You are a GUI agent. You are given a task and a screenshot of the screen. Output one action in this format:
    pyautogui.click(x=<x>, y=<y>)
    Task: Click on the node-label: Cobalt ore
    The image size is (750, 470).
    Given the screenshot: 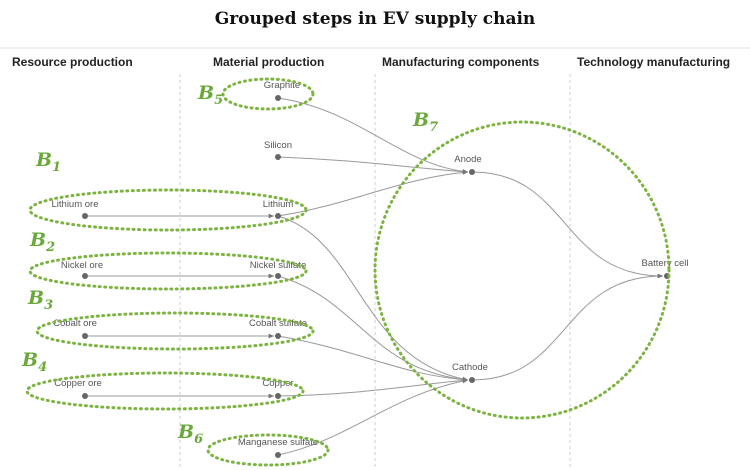 What is the action you would take?
    pyautogui.click(x=75, y=323)
    